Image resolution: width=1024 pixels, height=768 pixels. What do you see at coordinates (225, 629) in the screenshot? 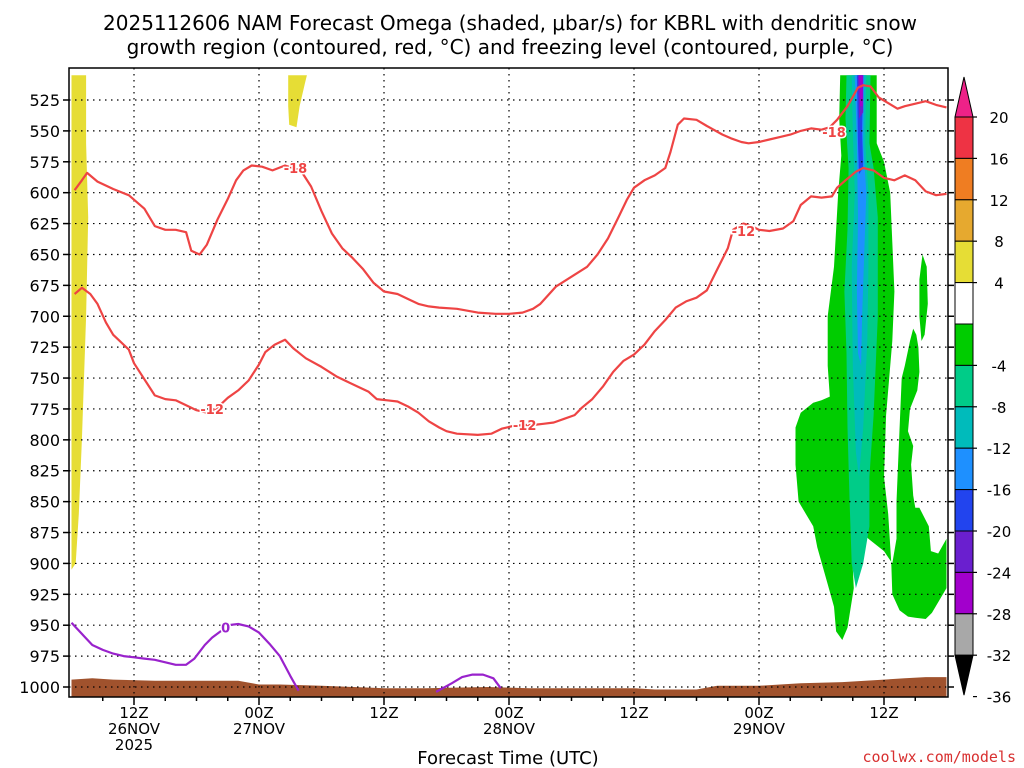
I see `contour-label-5: 0` at bounding box center [225, 629].